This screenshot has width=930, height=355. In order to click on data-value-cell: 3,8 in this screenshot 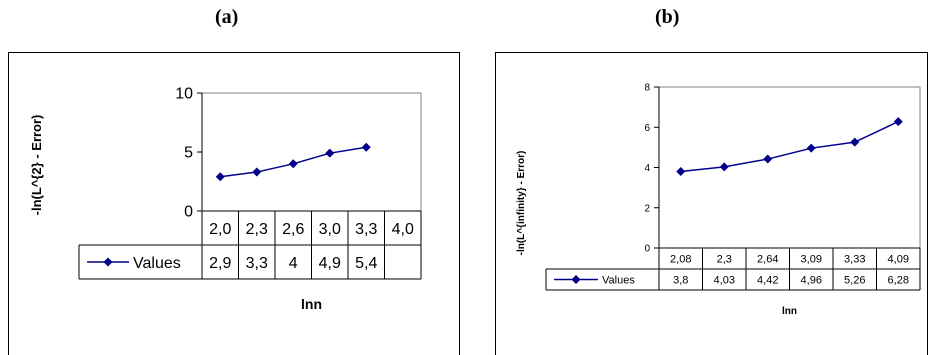, I will do `click(680, 280)`.